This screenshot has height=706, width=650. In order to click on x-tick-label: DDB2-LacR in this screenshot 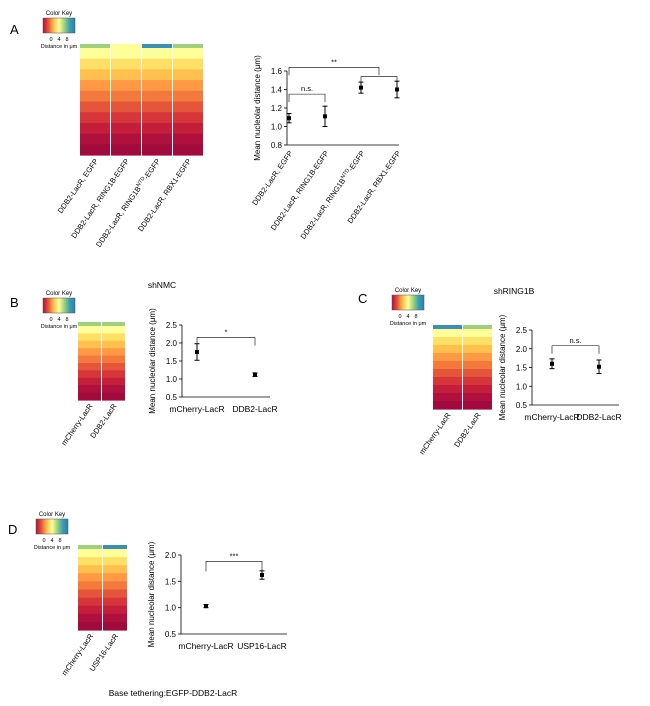, I will do `click(254, 409)`.